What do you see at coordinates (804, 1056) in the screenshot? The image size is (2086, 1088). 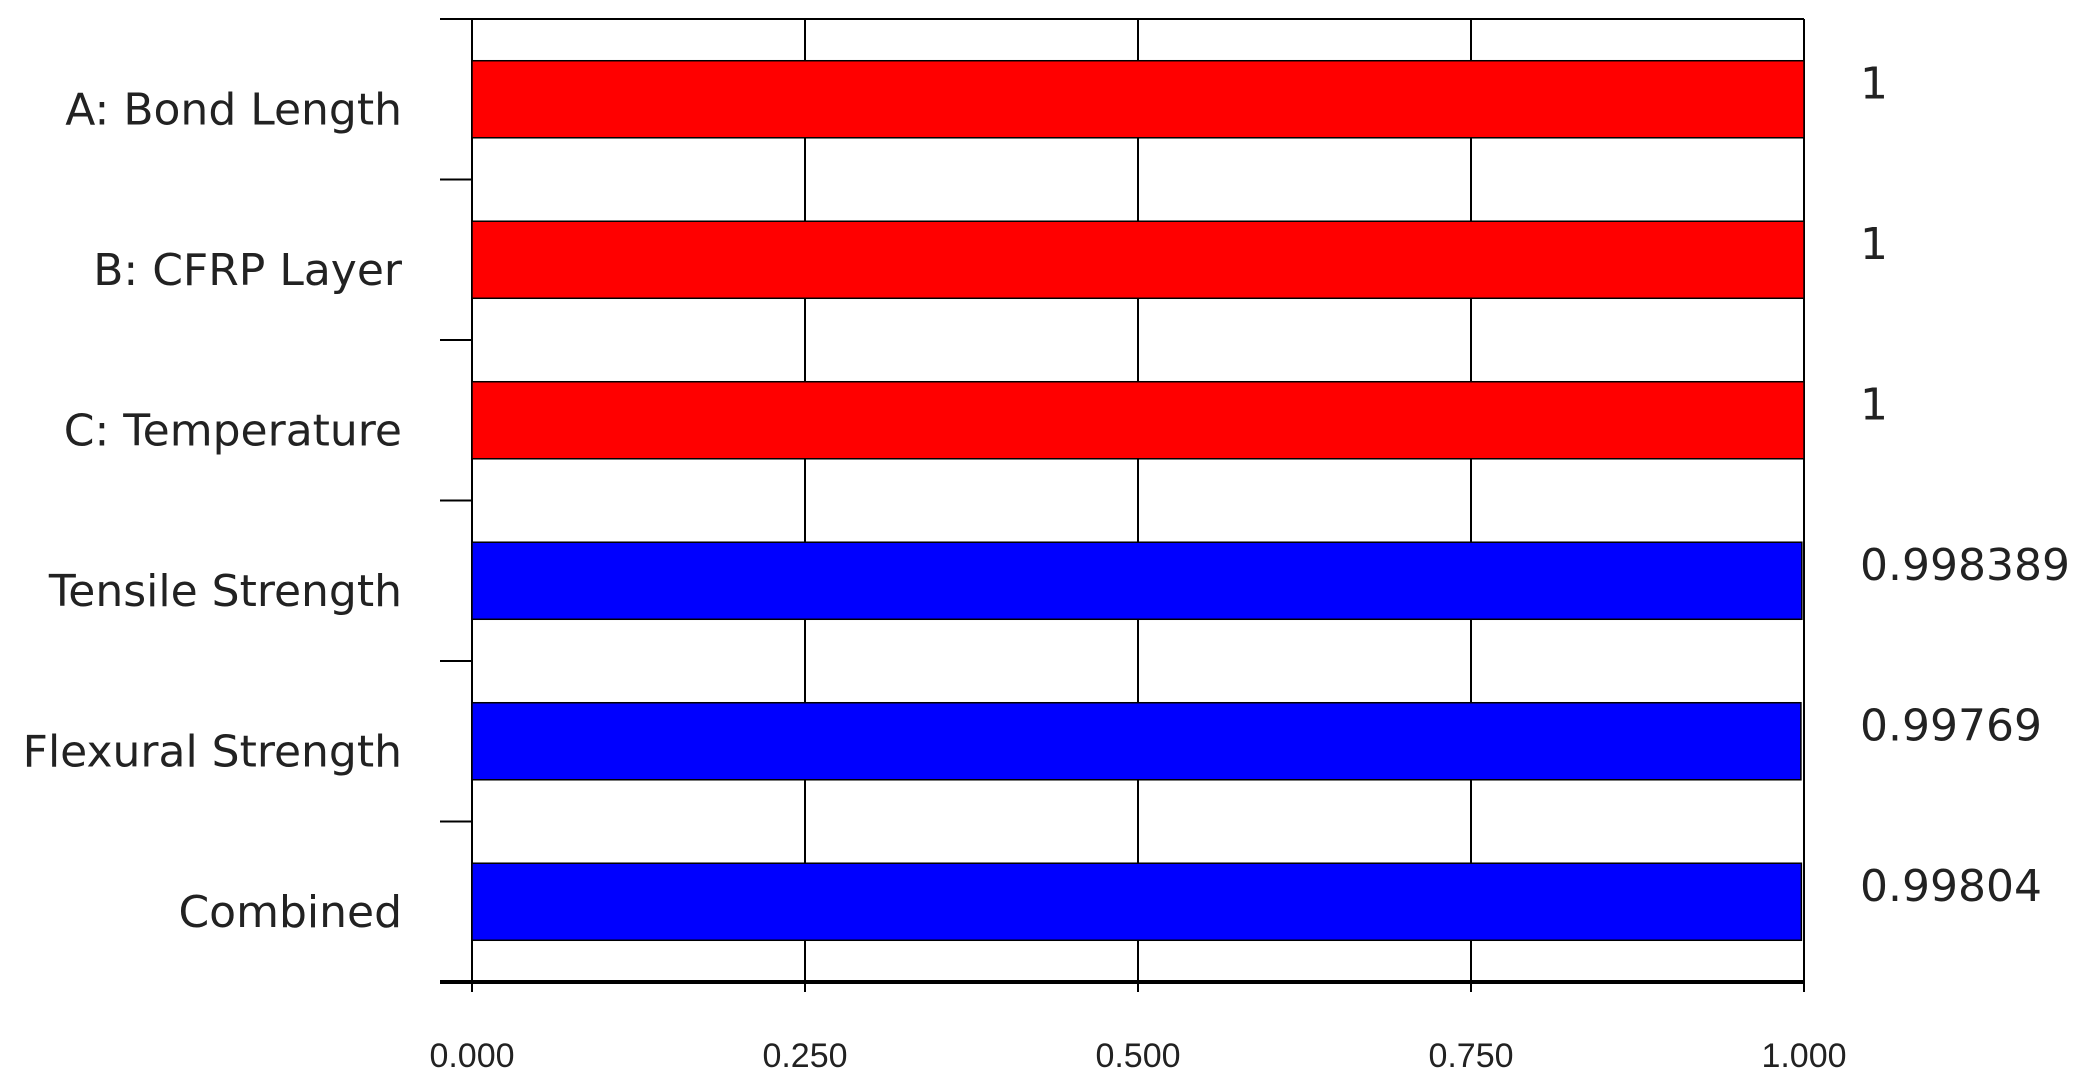 I see `x-tick-label: 0.250` at bounding box center [804, 1056].